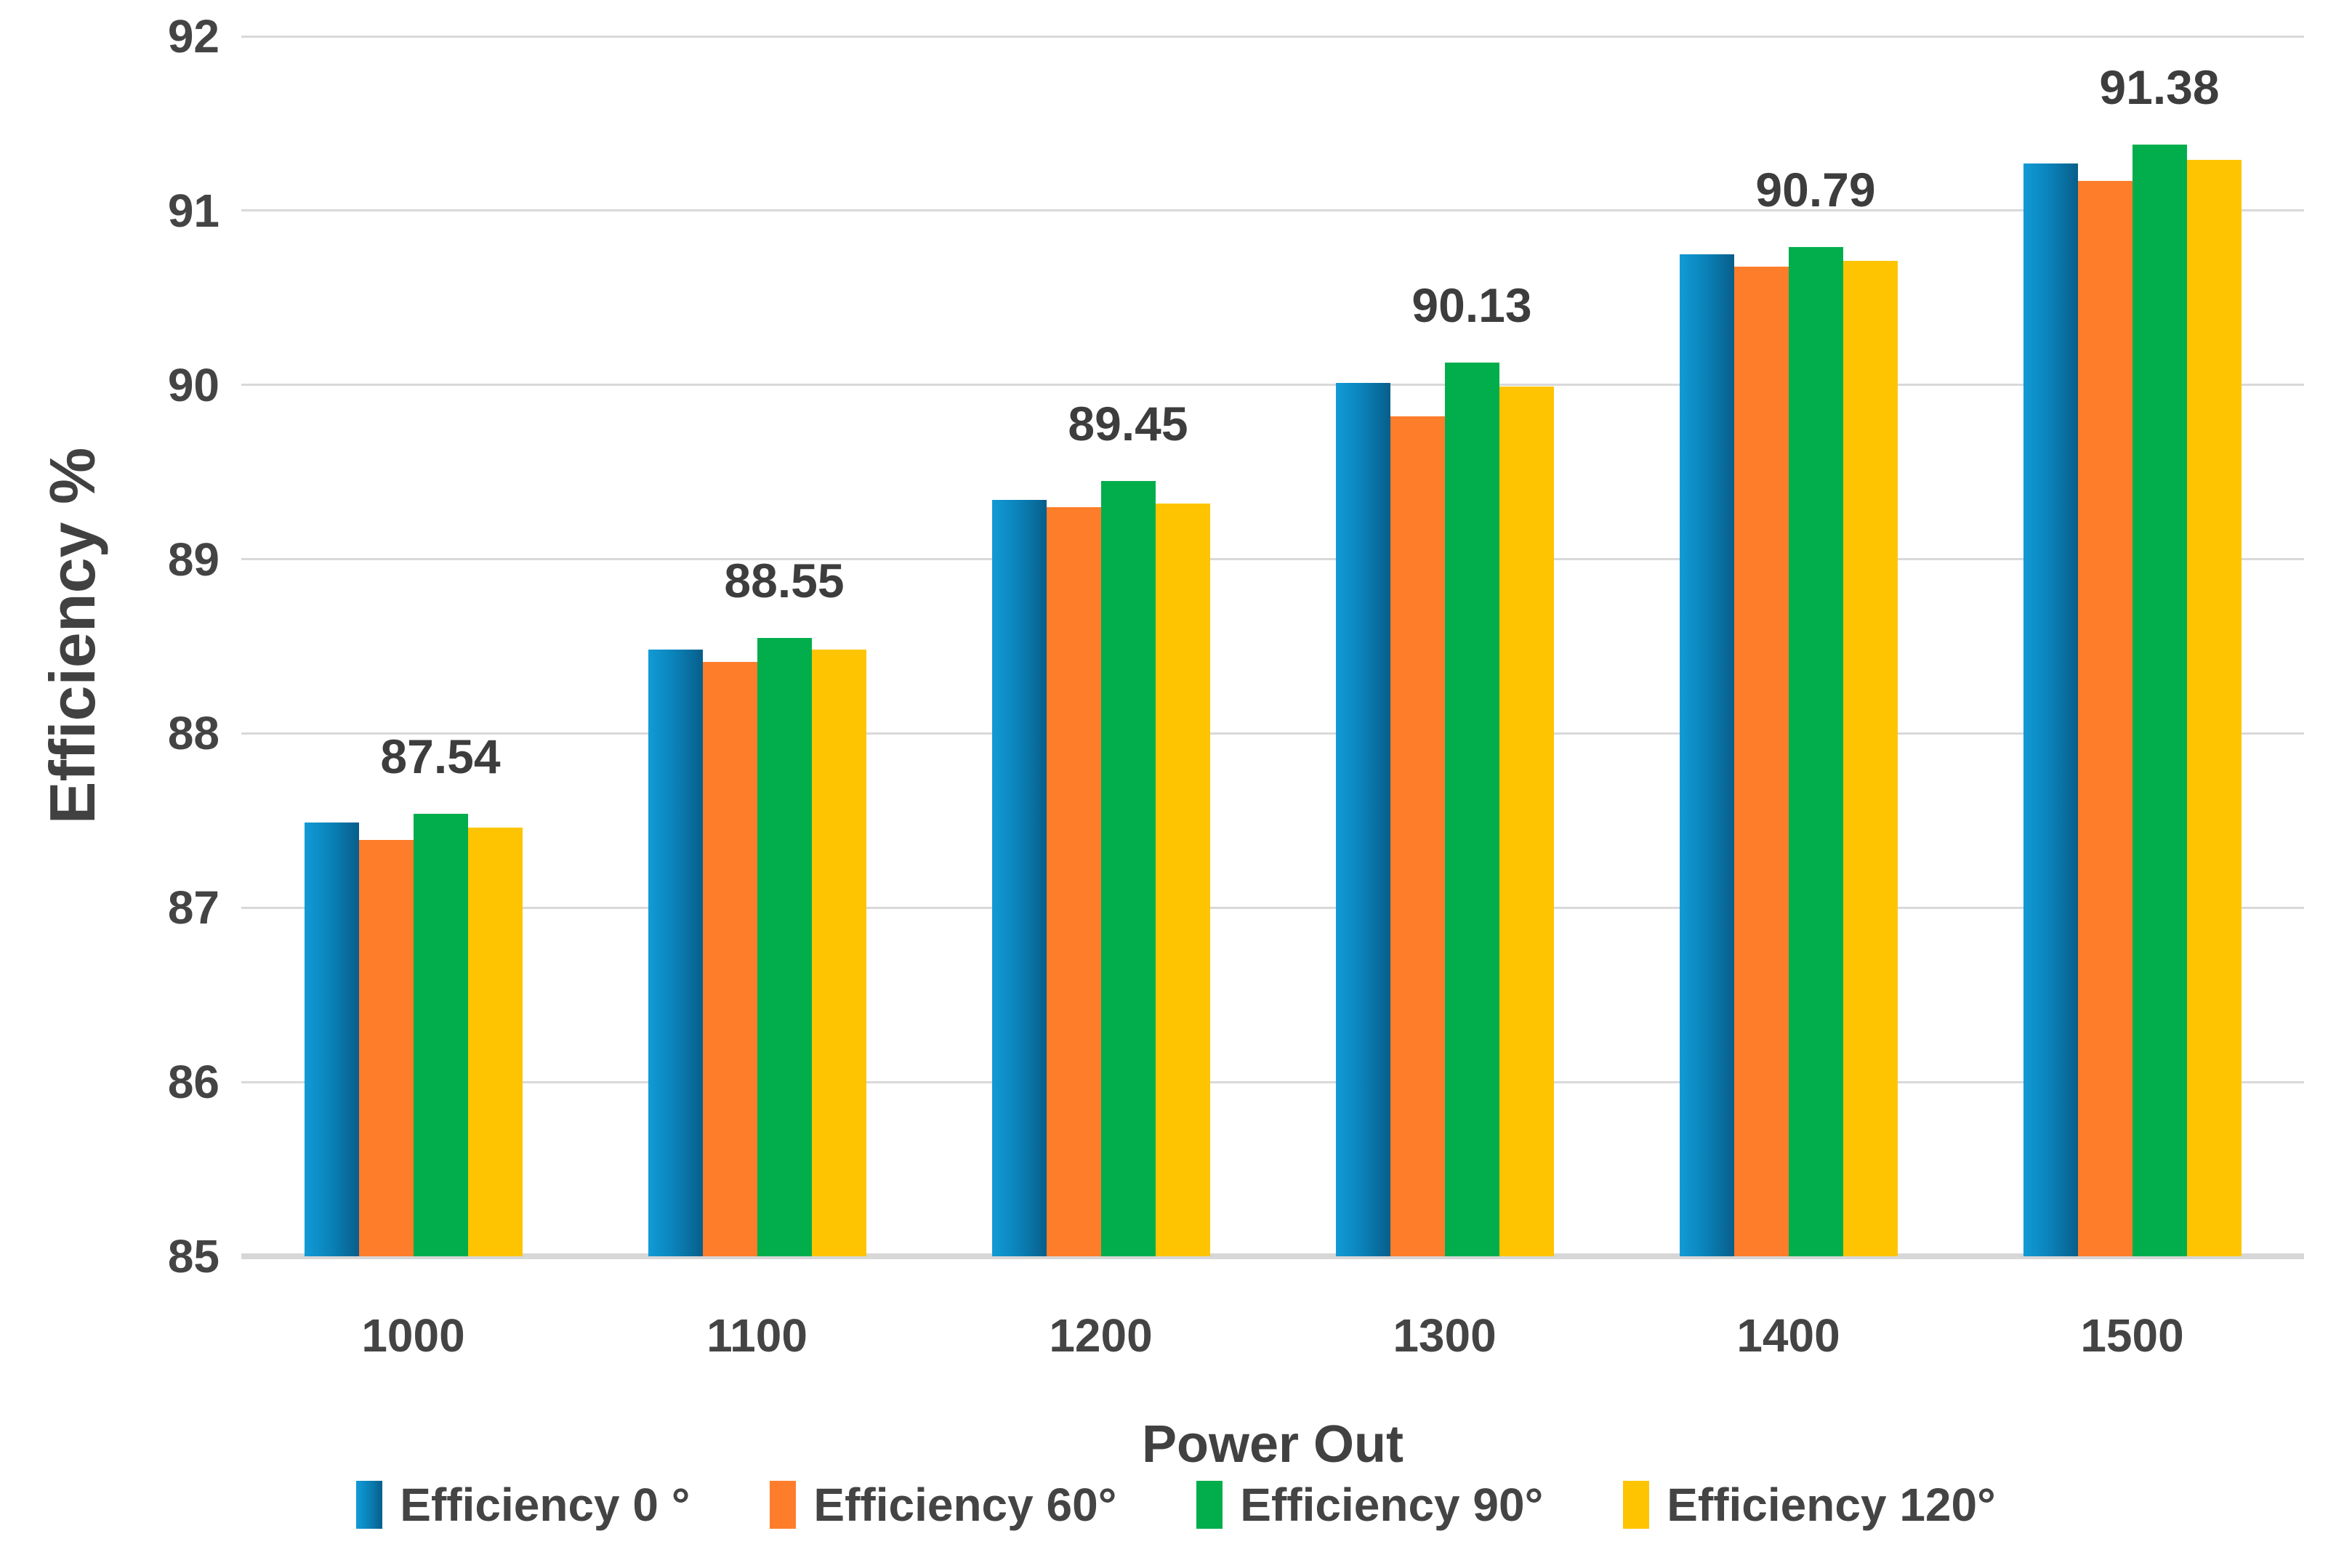  Describe the element at coordinates (440, 756) in the screenshot. I see `bar-value-label-1000: 87.54` at that location.